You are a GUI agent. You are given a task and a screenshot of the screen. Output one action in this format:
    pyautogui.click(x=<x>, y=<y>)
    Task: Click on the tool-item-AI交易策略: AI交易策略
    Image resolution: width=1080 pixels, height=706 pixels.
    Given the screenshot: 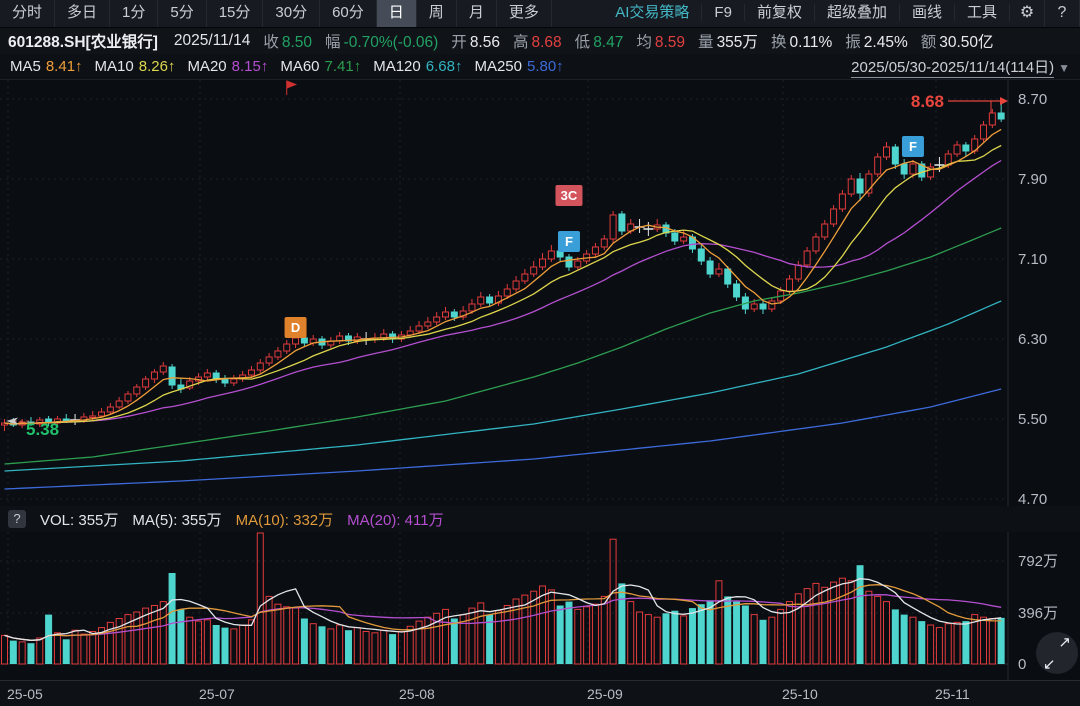 What is the action you would take?
    pyautogui.click(x=653, y=12)
    